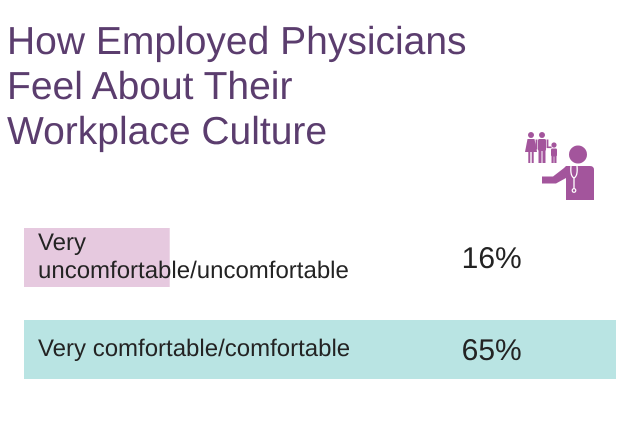 This screenshot has width=640, height=439. Describe the element at coordinates (193, 256) in the screenshot. I see `y-tick-label: Very uncomfortable/uncomfortable` at that location.